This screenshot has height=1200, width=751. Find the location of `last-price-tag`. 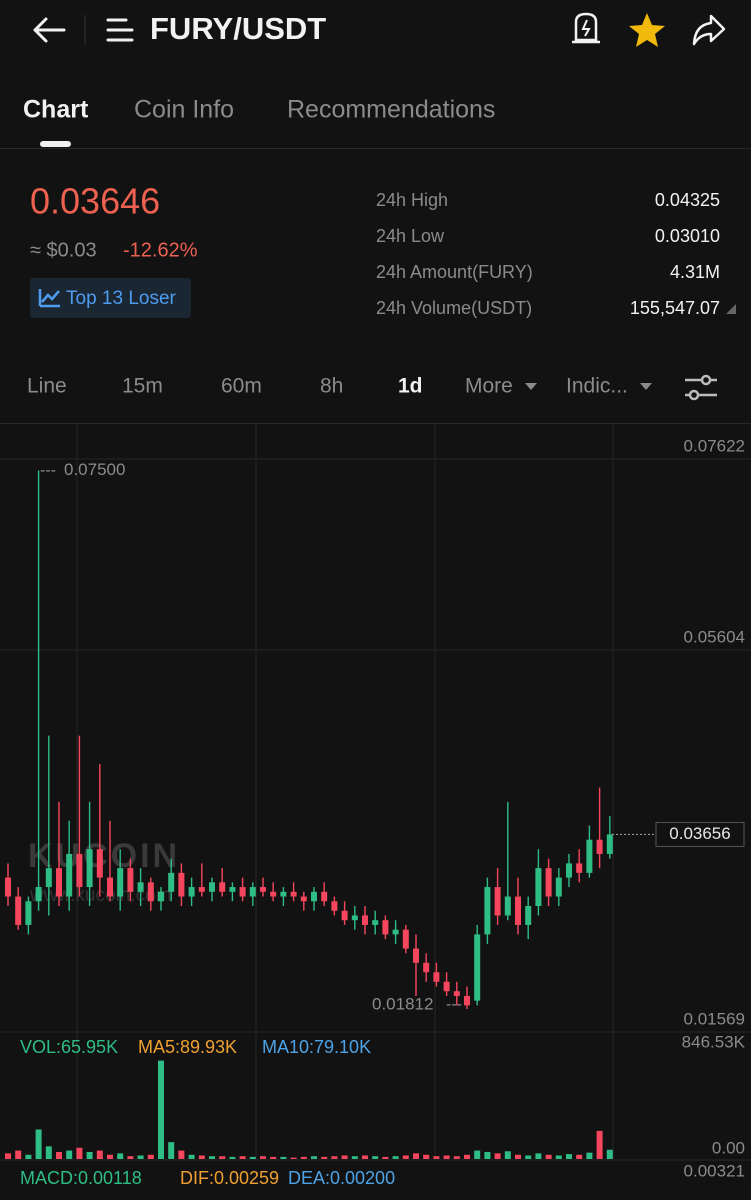

last-price-tag is located at coordinates (700, 834).